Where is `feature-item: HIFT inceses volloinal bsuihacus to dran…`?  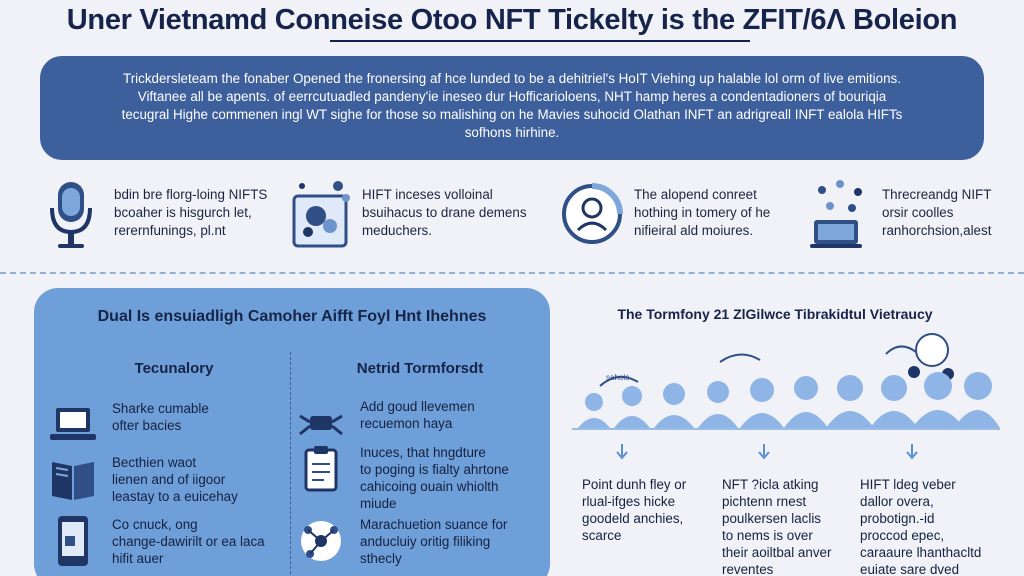
feature-item: HIFT inceses volloinal bsuihacus to dran… is located at coordinates (407, 218).